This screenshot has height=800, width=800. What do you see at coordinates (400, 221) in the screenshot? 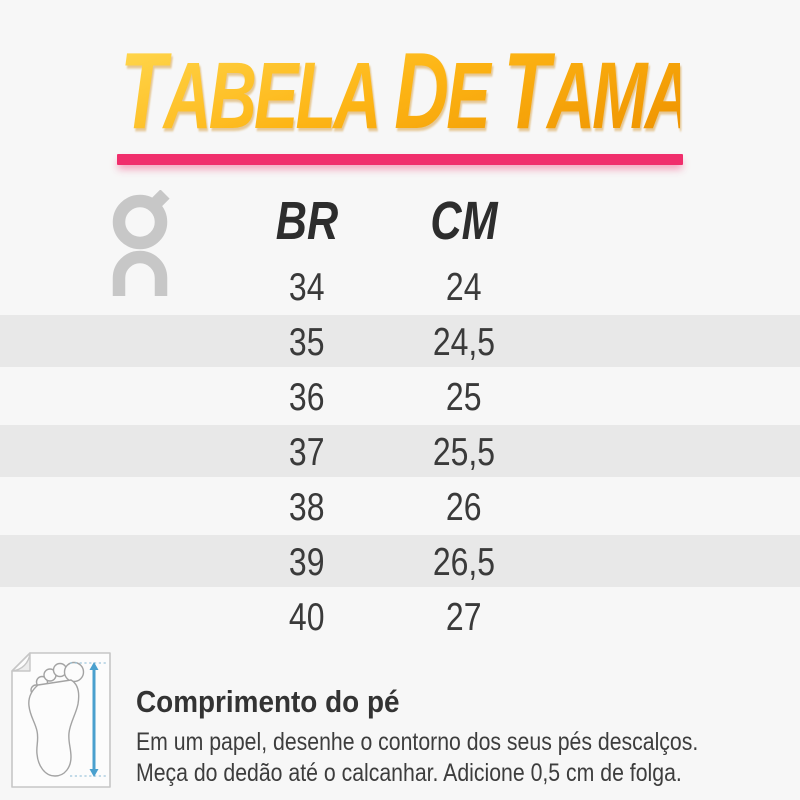
I see `table-header-row: BR CM` at bounding box center [400, 221].